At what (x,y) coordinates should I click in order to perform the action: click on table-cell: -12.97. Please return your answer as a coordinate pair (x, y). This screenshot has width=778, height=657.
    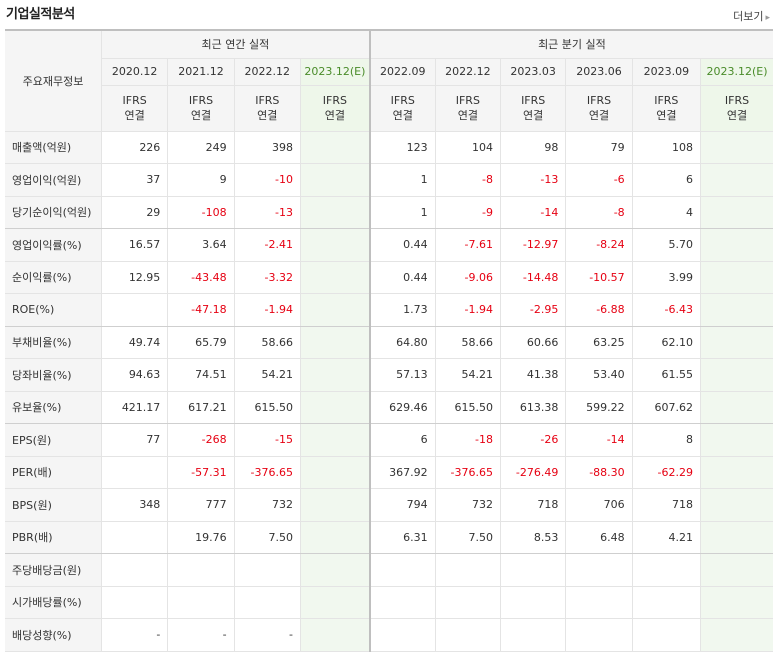
    Looking at the image, I should click on (533, 245).